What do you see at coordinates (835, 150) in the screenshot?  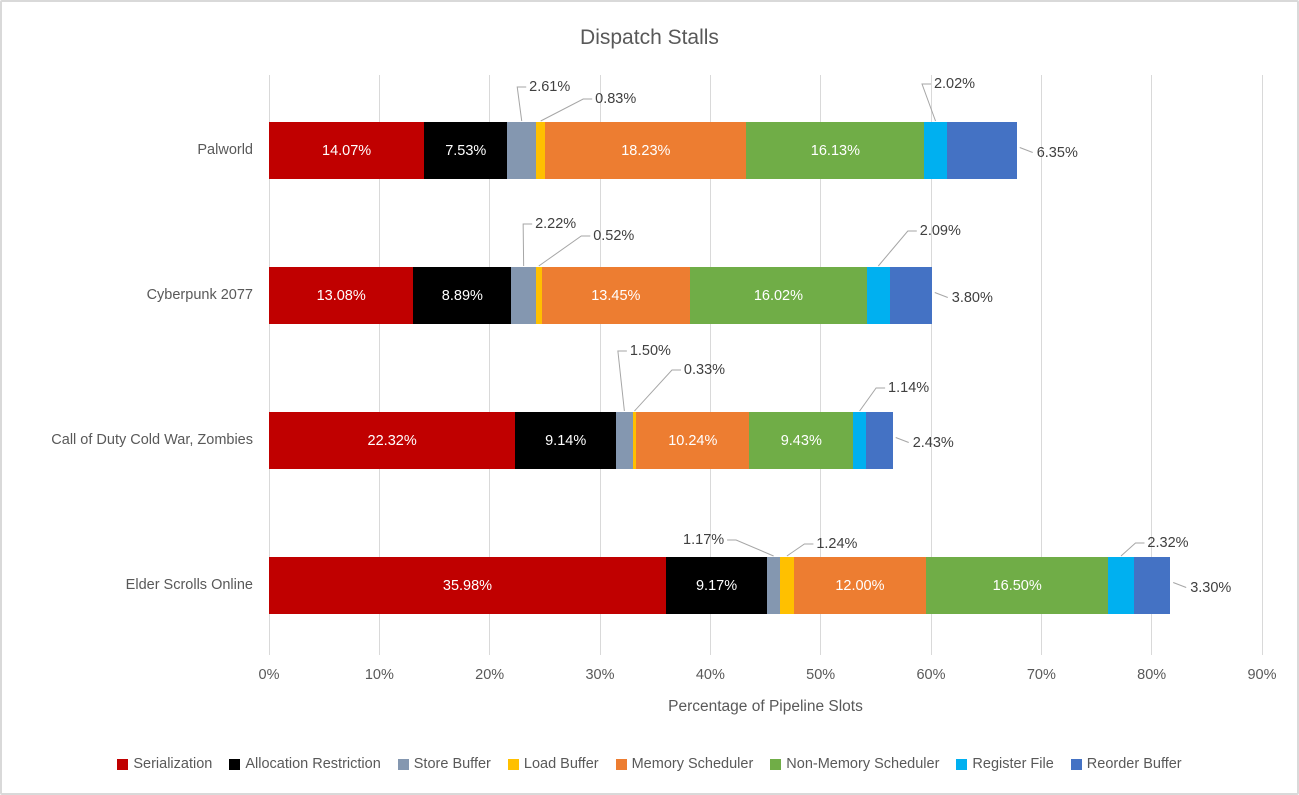 I see `bar-segment-non-memory-scheduler: 16.13%` at bounding box center [835, 150].